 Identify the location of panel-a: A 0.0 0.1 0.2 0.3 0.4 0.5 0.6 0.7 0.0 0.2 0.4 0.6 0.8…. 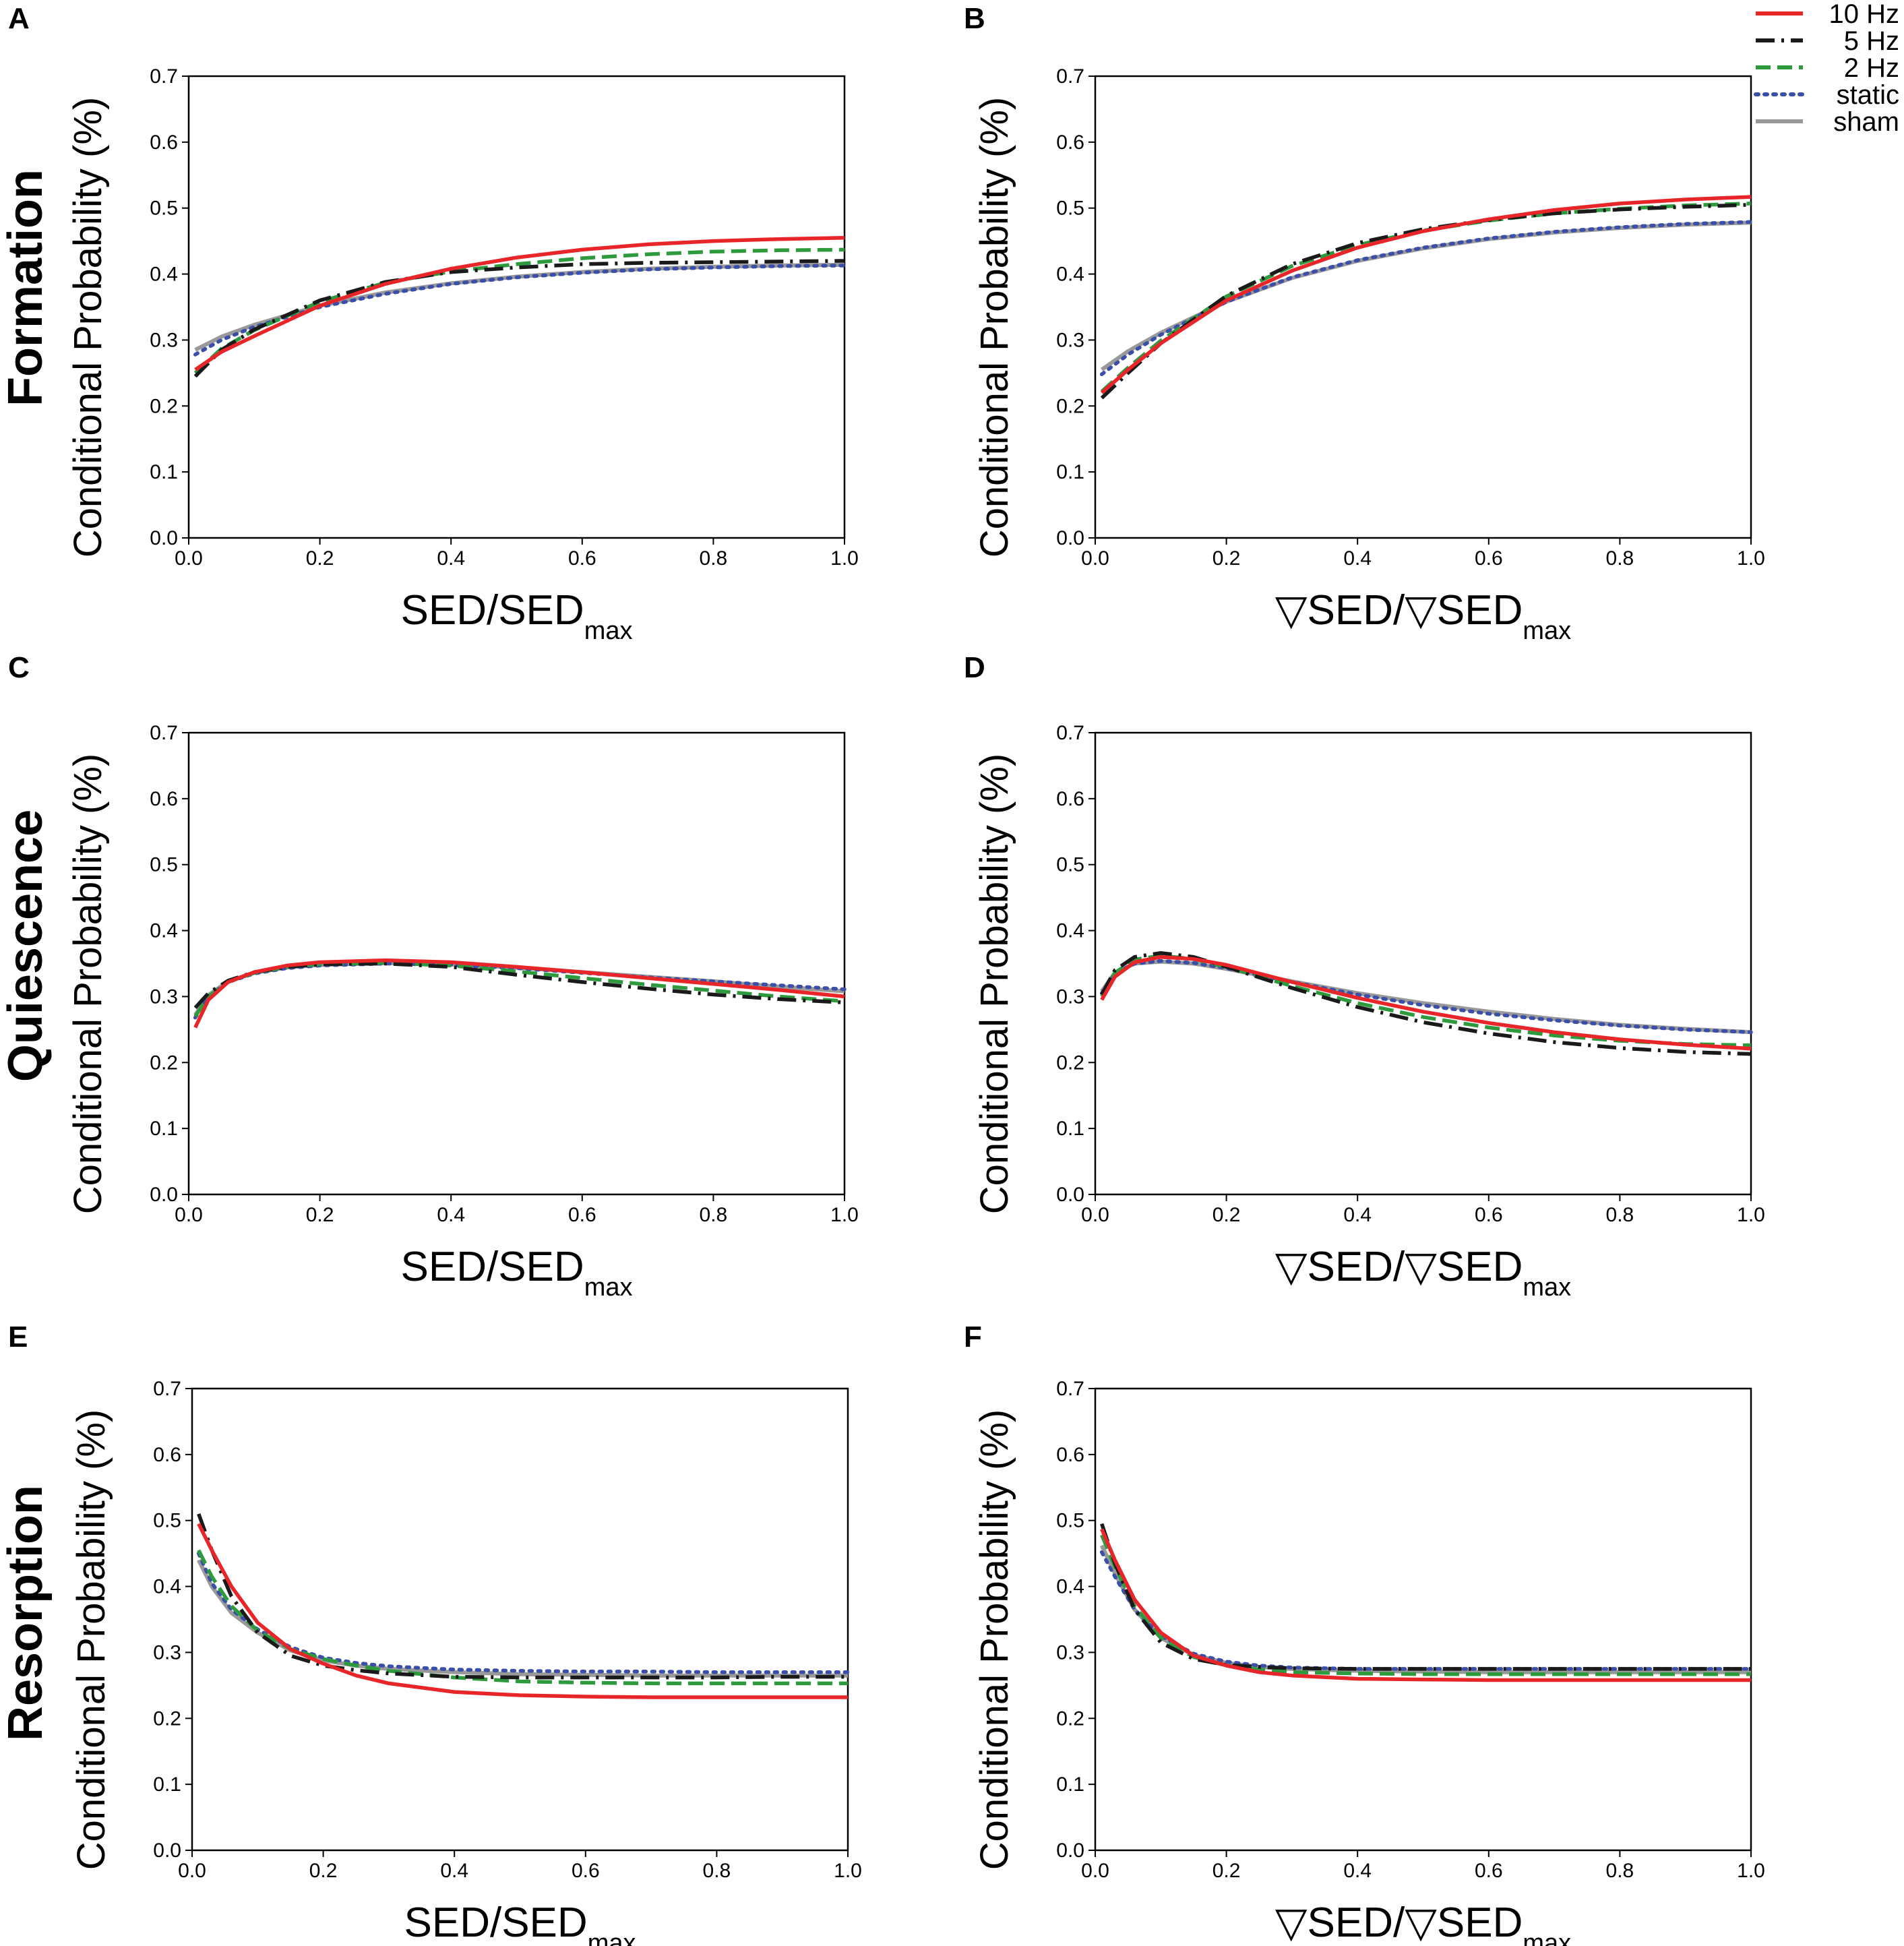
(433, 323).